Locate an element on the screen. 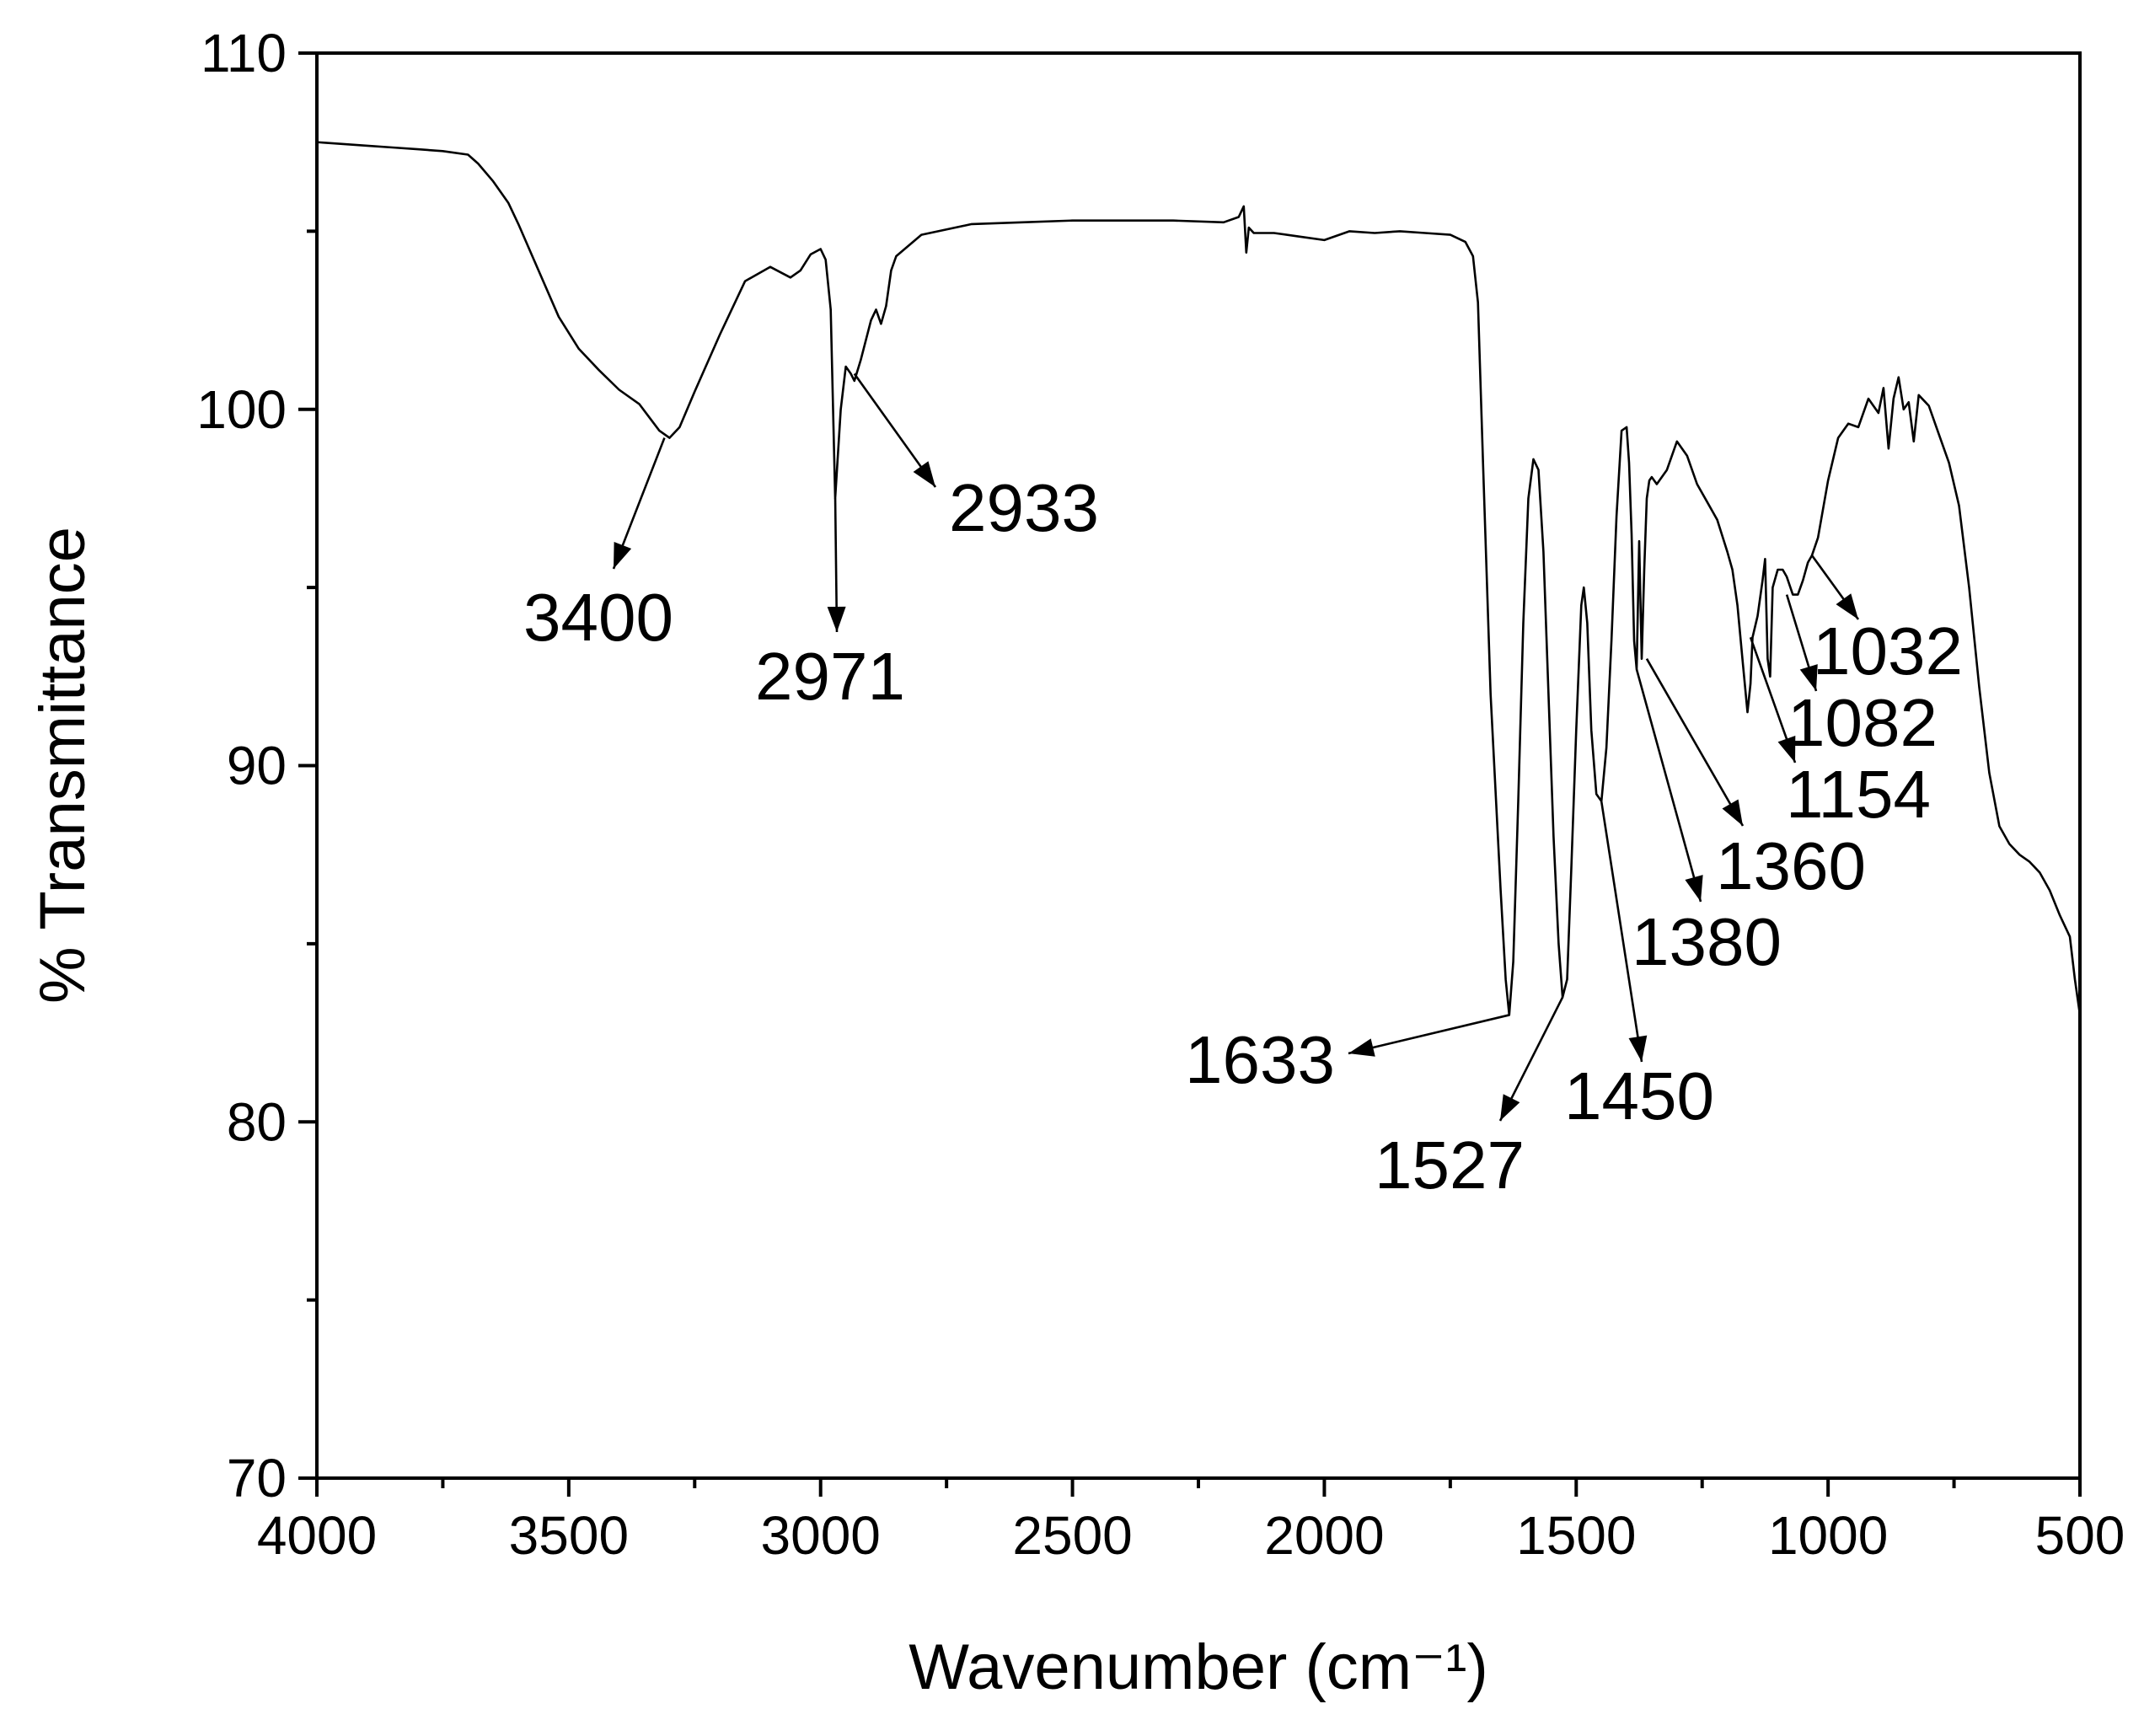 The width and height of the screenshot is (2144, 1736). peak-label: 2933 is located at coordinates (1024, 507).